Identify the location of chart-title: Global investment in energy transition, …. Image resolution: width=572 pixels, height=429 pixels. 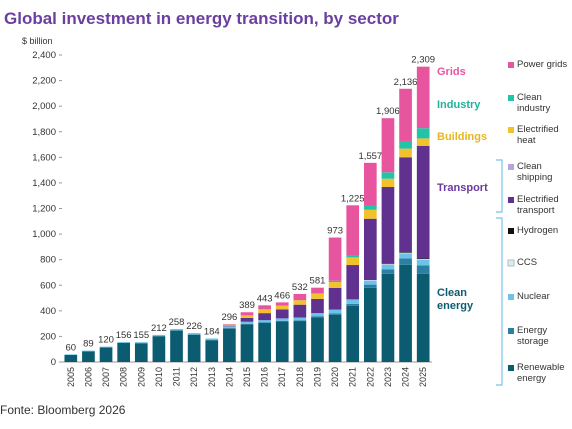
(201, 18).